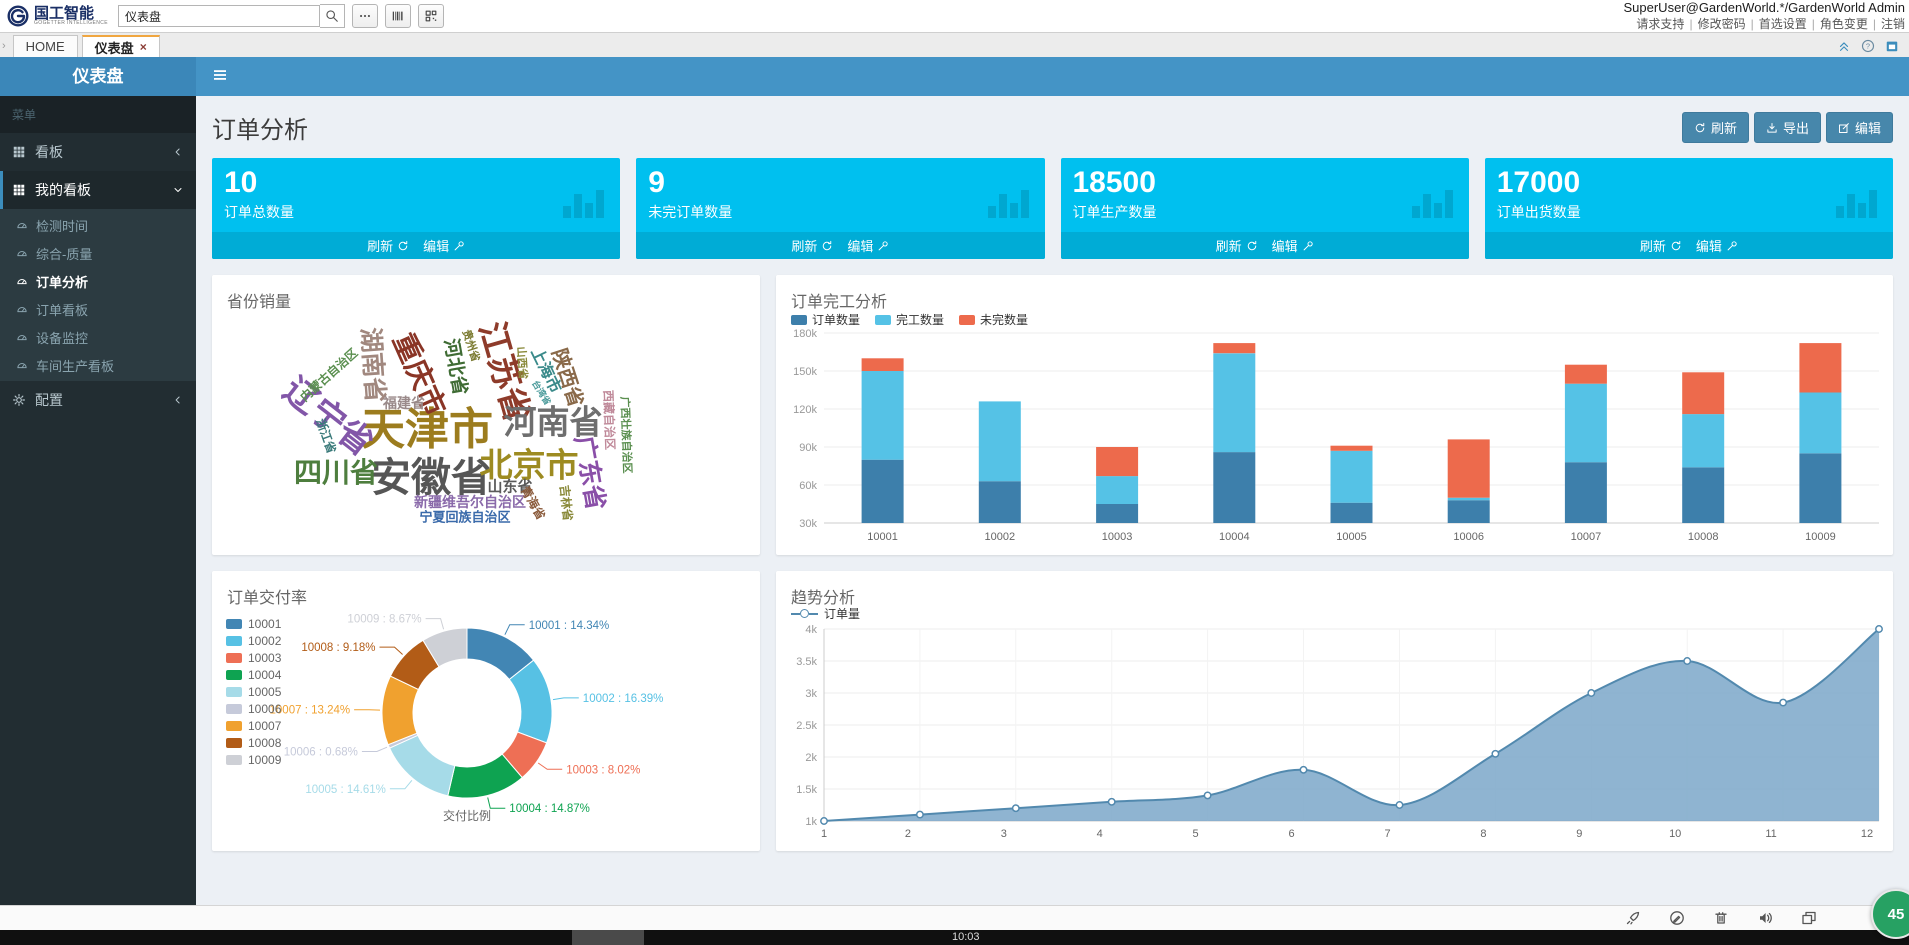  I want to click on sidebar-item-检测时间: 检测时间, so click(98, 225).